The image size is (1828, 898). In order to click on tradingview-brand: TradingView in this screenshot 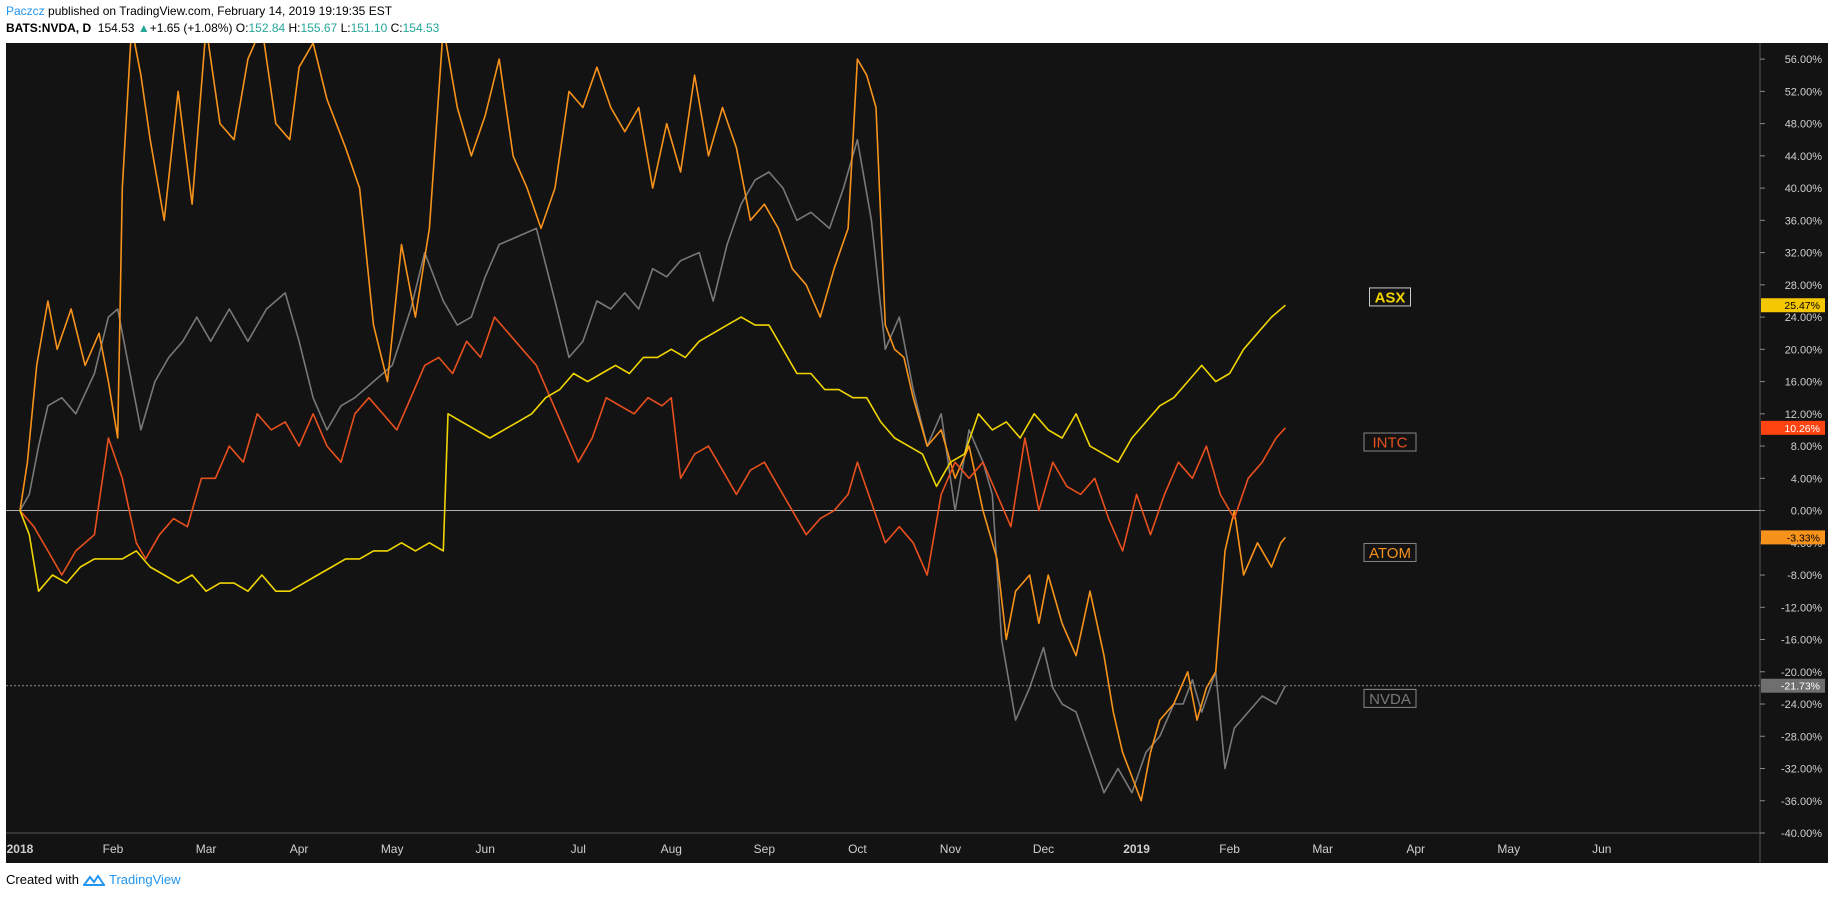, I will do `click(144, 879)`.